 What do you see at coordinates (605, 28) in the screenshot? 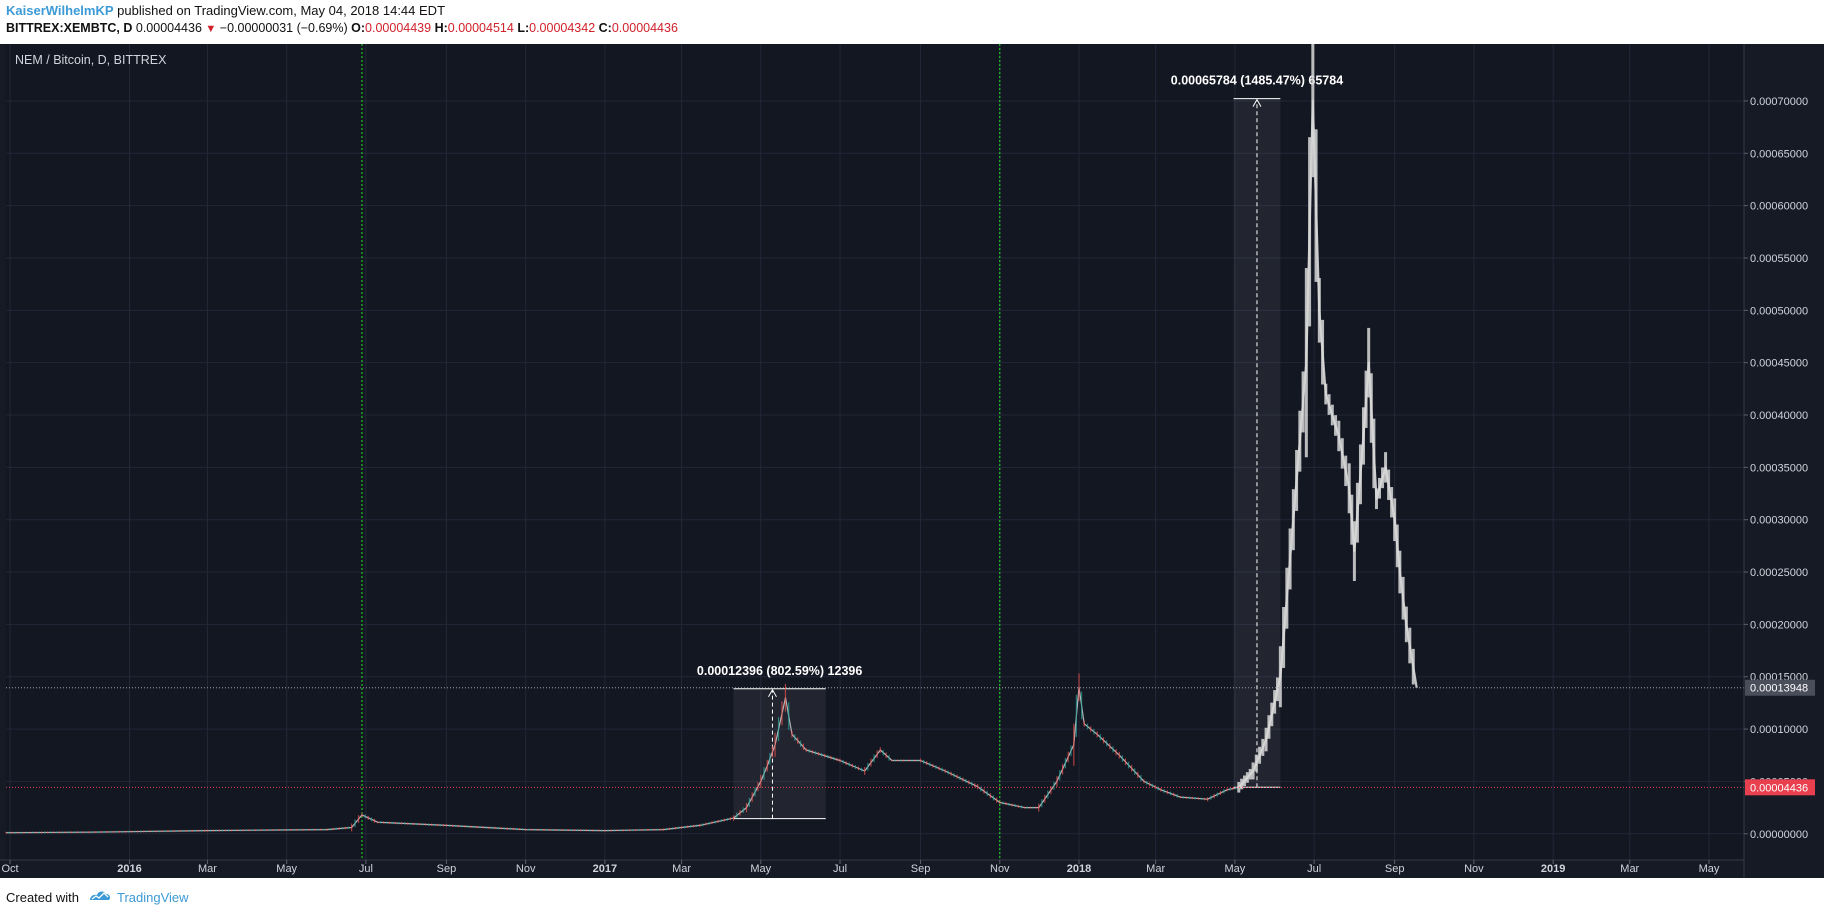
I see `close-label: C:` at bounding box center [605, 28].